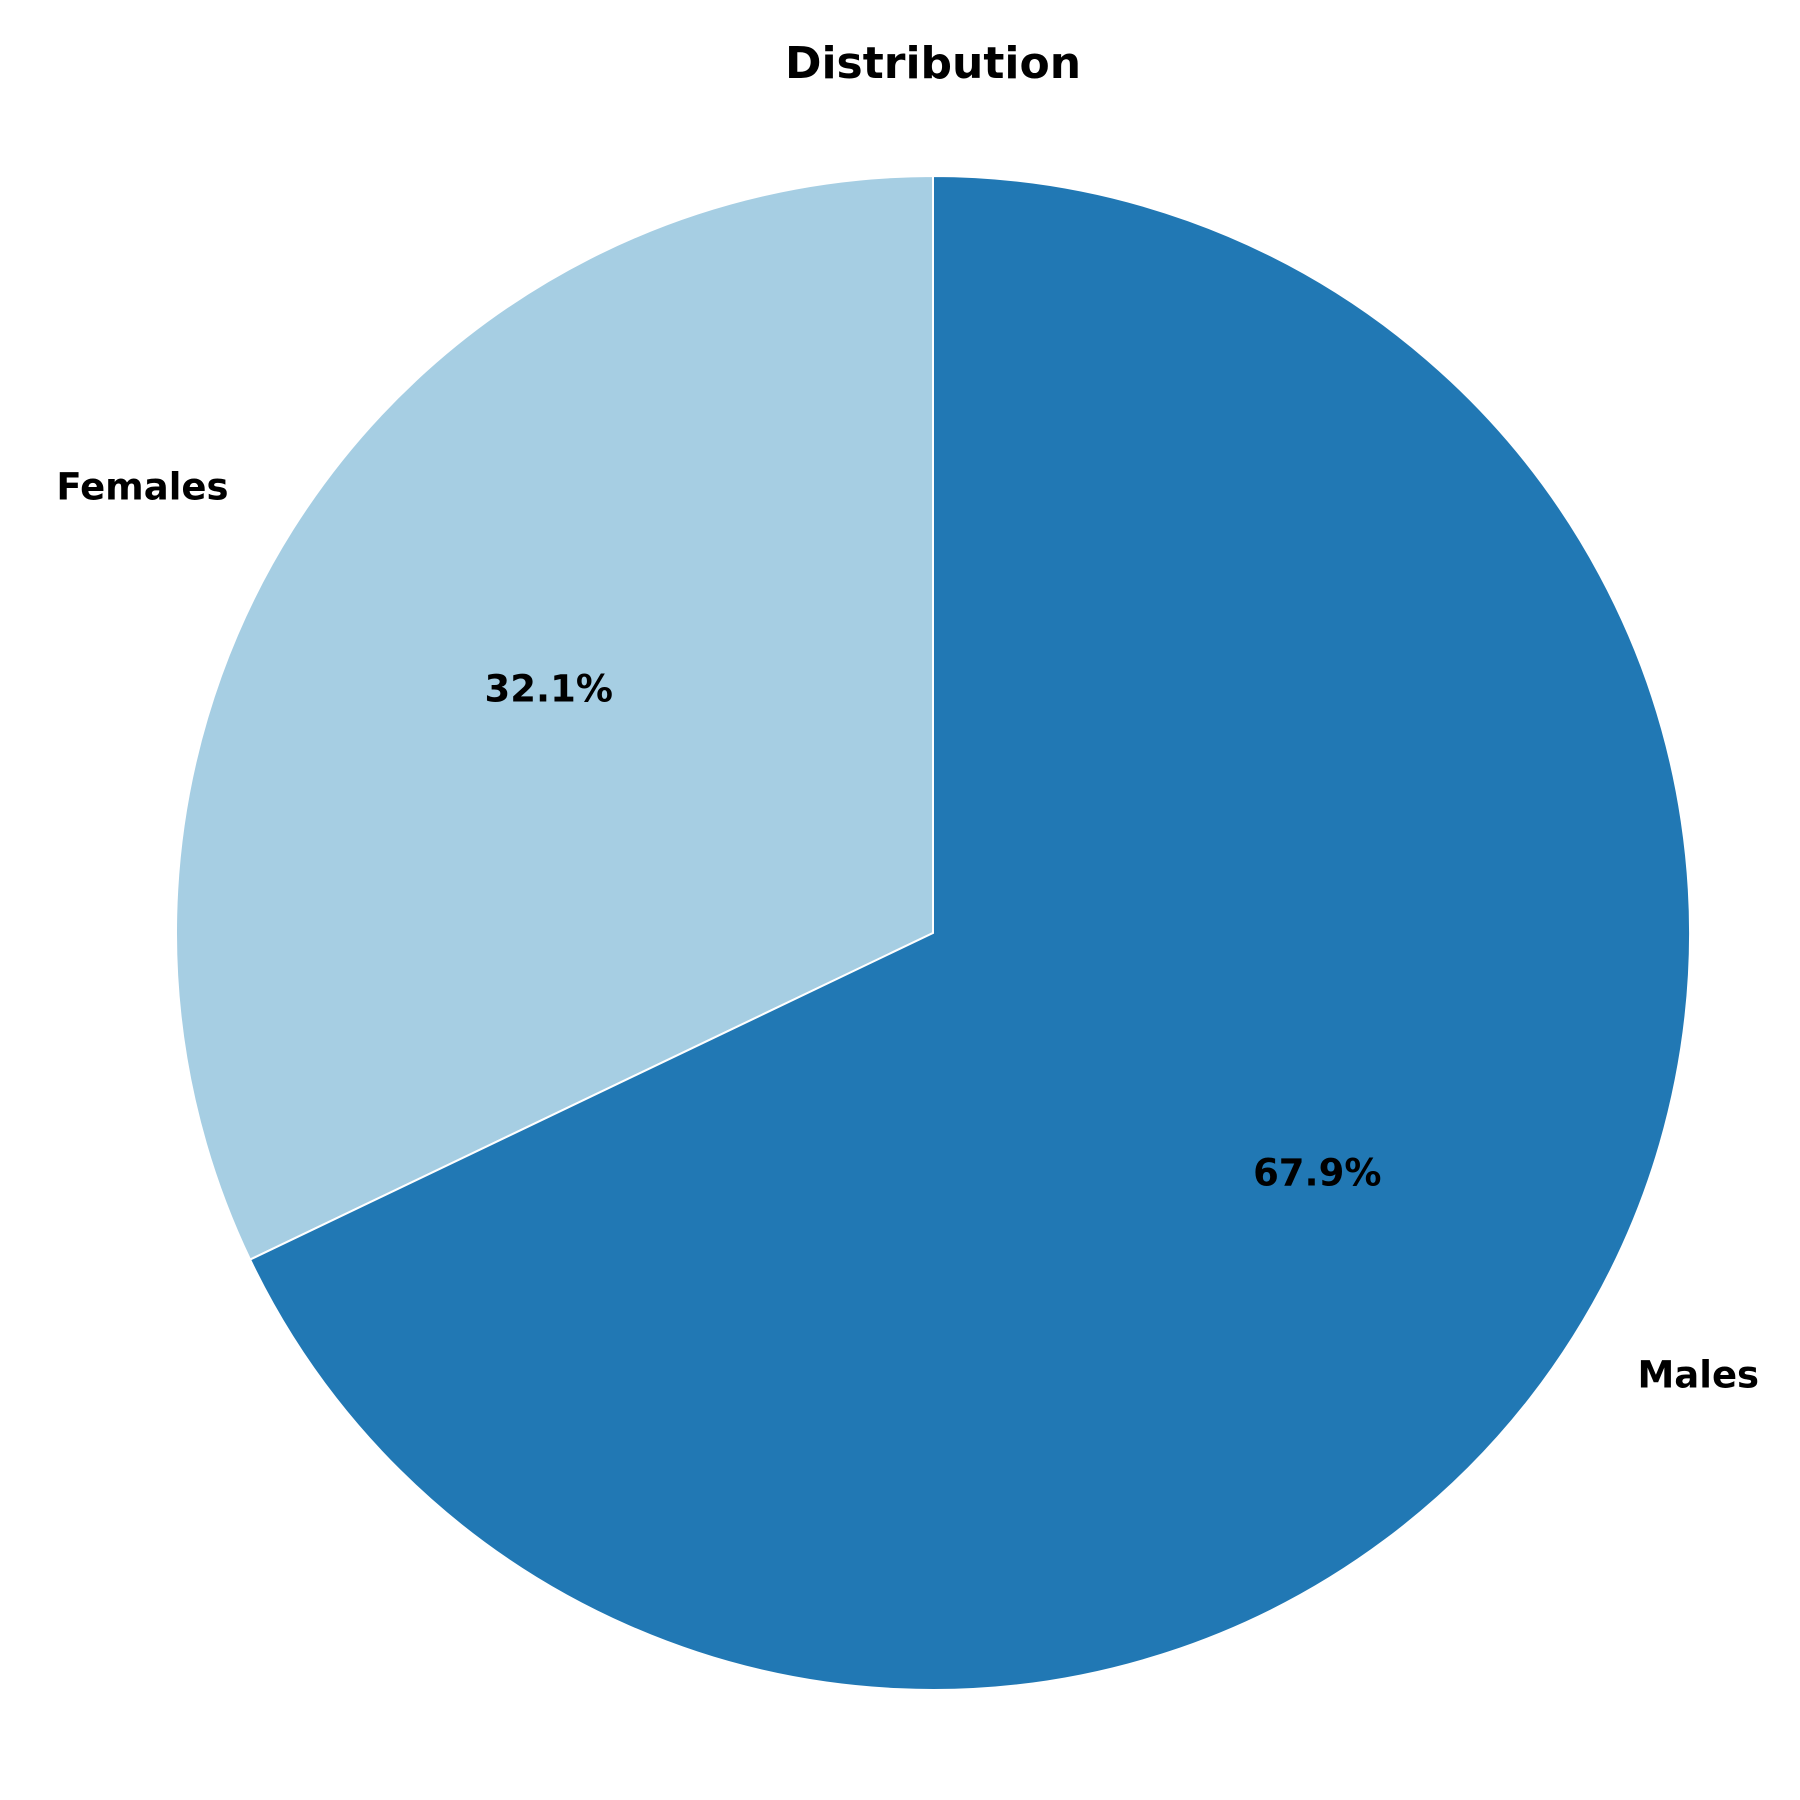 This screenshot has width=1800, height=1800. Describe the element at coordinates (1698, 1374) in the screenshot. I see `slice-label-males: Males` at that location.